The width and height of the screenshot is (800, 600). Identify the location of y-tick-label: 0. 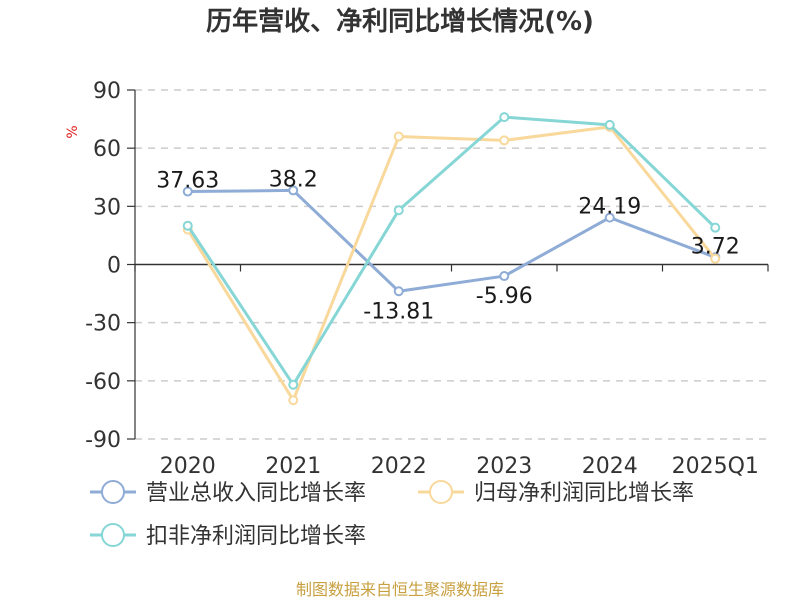
(114, 266).